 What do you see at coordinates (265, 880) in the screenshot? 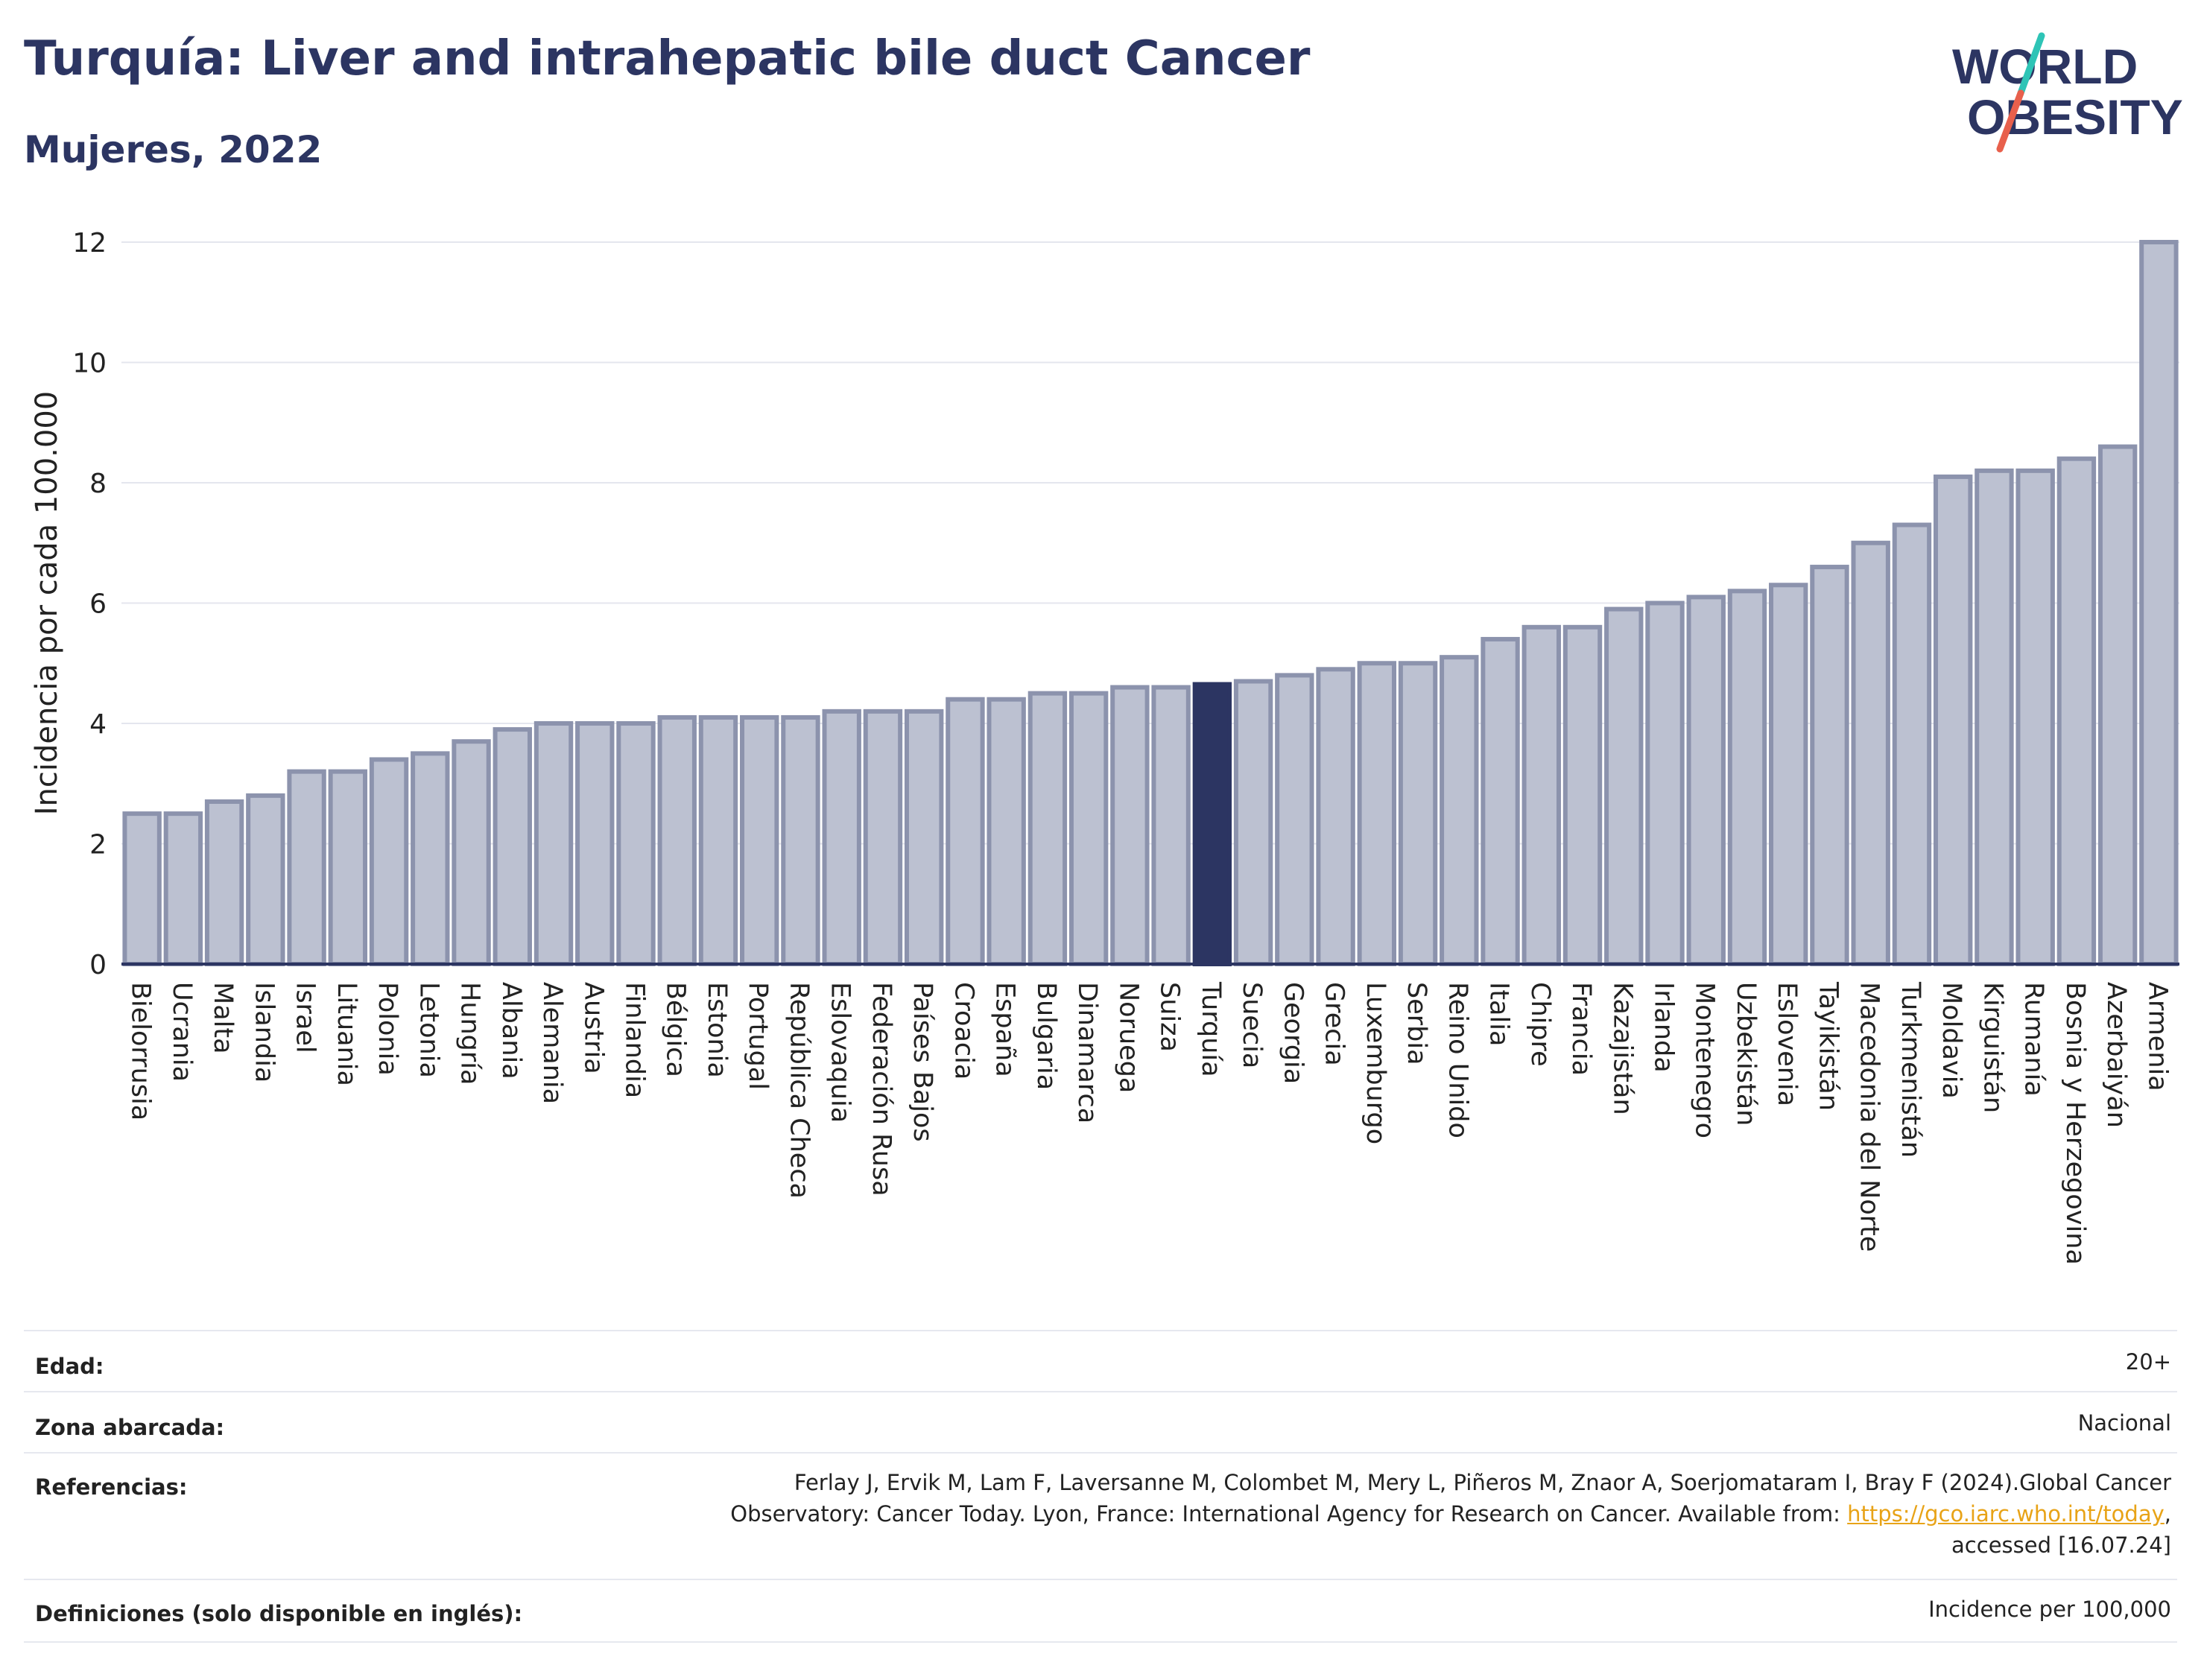
I see `bar-islandia` at bounding box center [265, 880].